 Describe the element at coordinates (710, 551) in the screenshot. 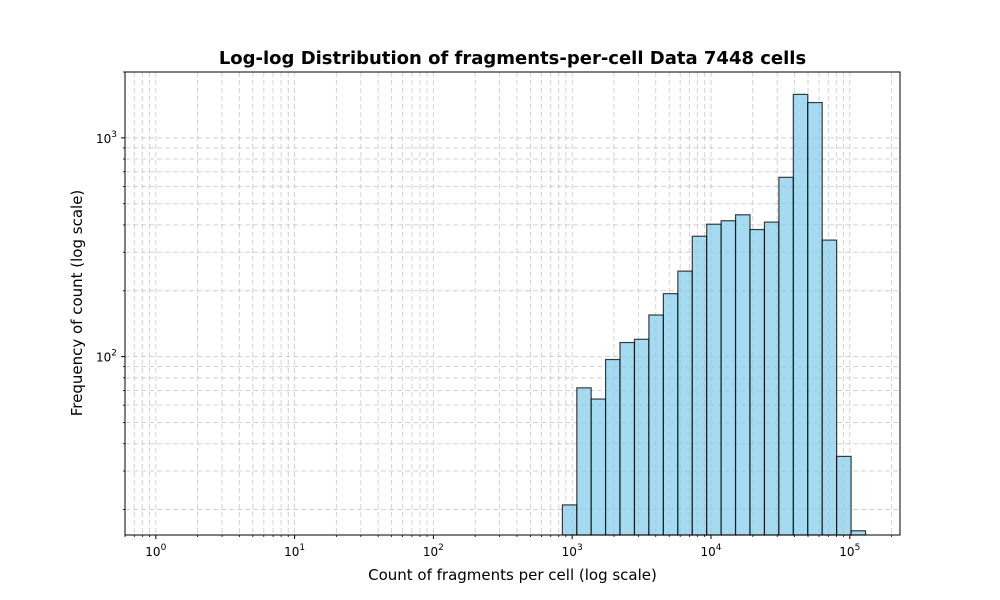

I see `x-tick-label: 10⁴` at that location.